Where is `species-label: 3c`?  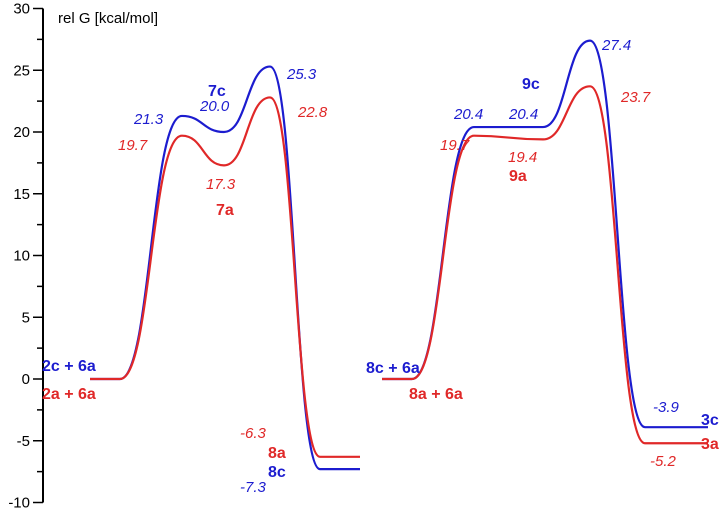
species-label: 3c is located at coordinates (710, 420).